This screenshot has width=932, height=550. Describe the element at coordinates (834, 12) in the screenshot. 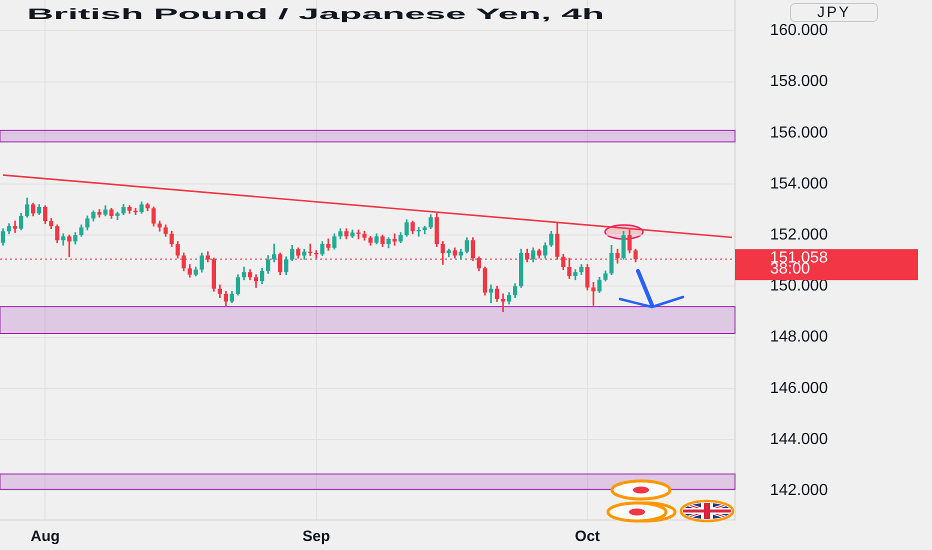

I see `text: JPY` at that location.